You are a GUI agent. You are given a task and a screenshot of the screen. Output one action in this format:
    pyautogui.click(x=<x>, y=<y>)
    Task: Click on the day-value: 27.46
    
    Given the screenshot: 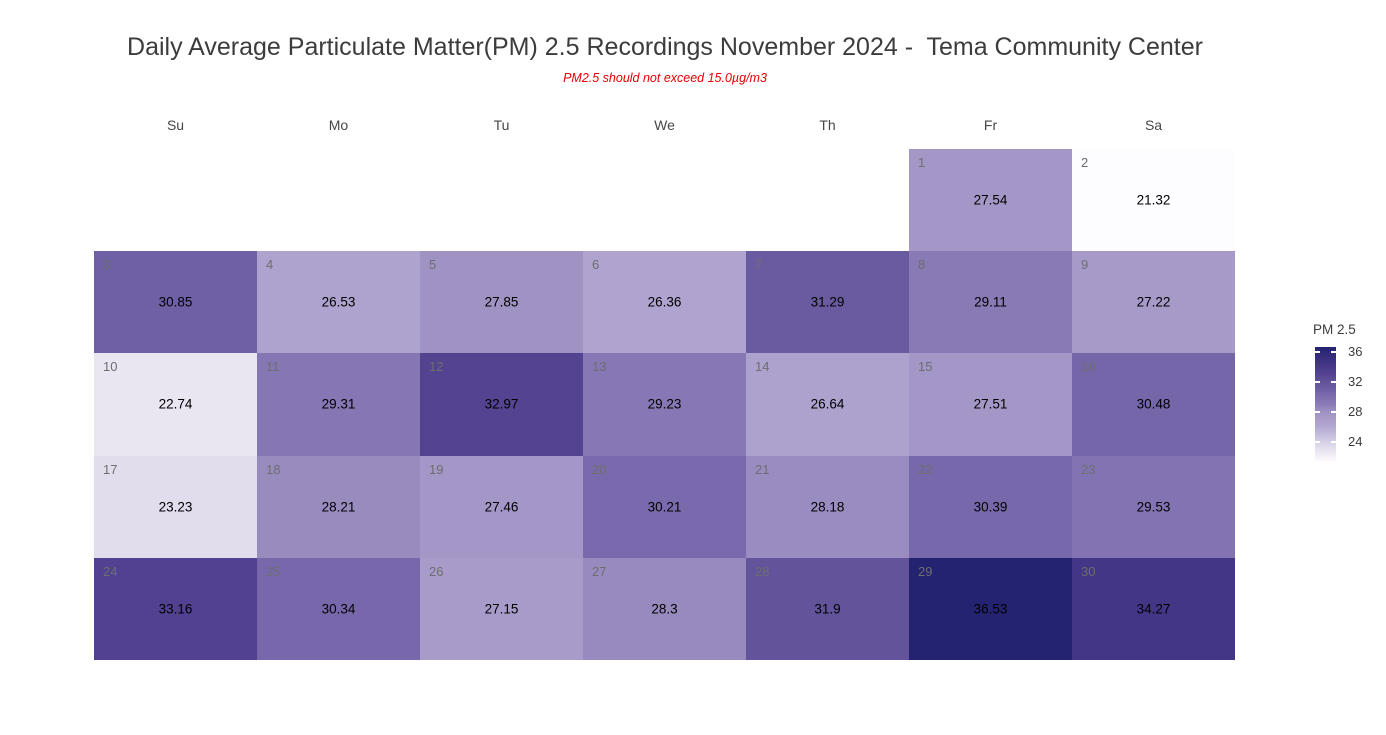 What is the action you would take?
    pyautogui.click(x=501, y=507)
    